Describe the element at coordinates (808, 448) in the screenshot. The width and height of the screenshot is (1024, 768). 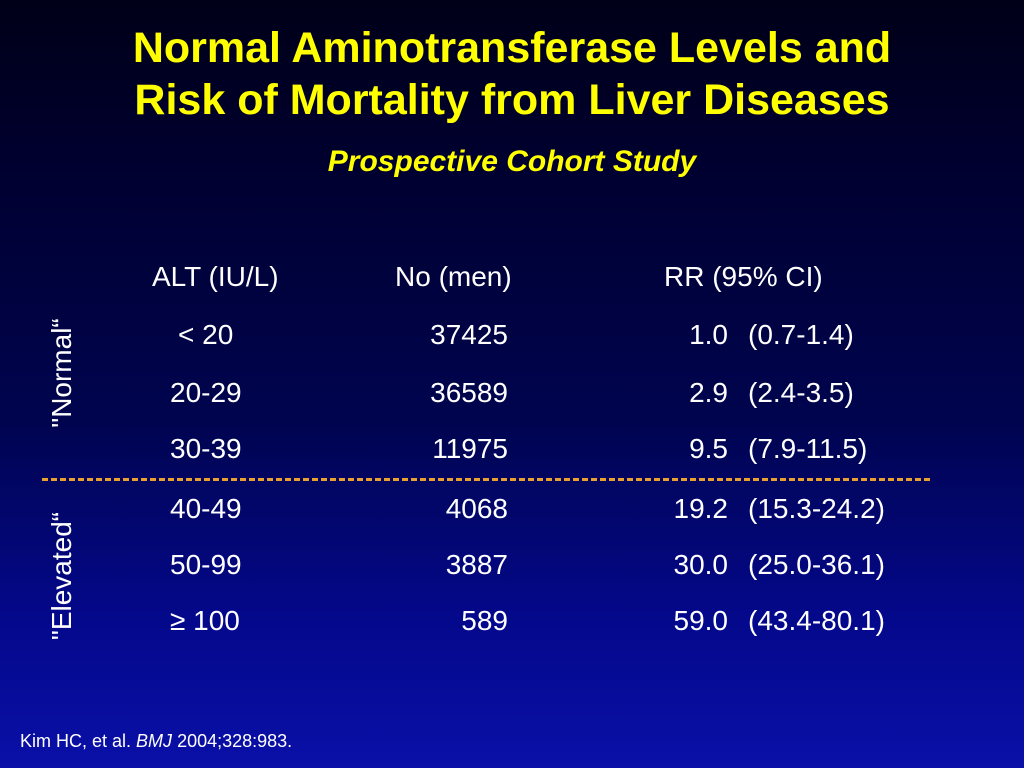
I see `row-3-ci: (7.9-11.5)` at that location.